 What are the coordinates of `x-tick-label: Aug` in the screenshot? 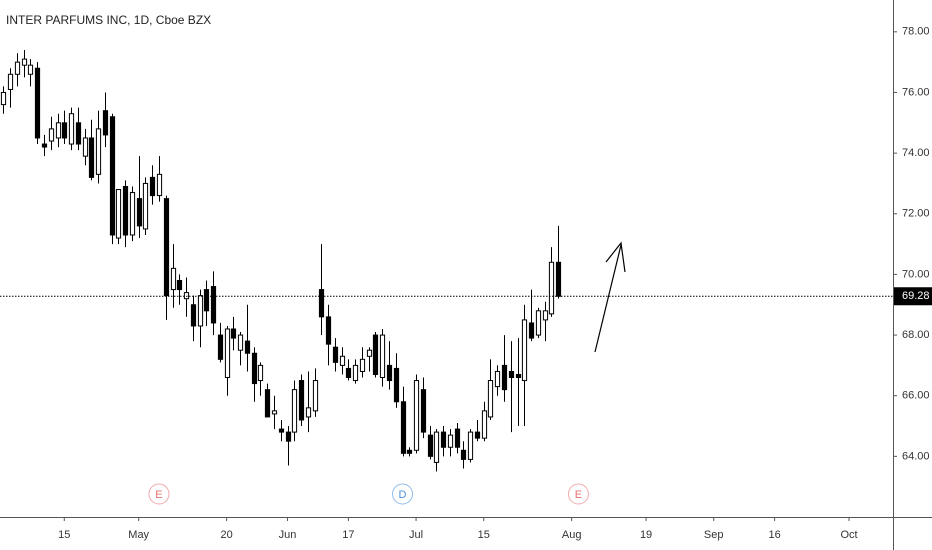 It's located at (572, 535).